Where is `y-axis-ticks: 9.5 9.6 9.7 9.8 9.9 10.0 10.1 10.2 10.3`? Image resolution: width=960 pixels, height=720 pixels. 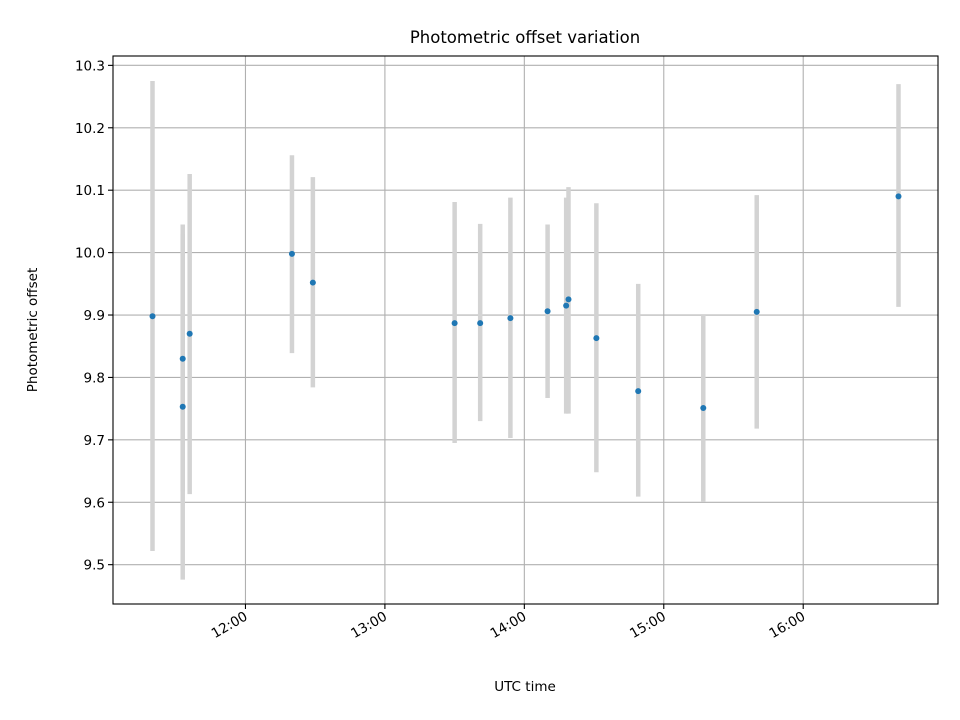
y-axis-ticks: 9.5 9.6 9.7 9.8 9.9 10.0 10.1 10.2 10.3 is located at coordinates (94, 316).